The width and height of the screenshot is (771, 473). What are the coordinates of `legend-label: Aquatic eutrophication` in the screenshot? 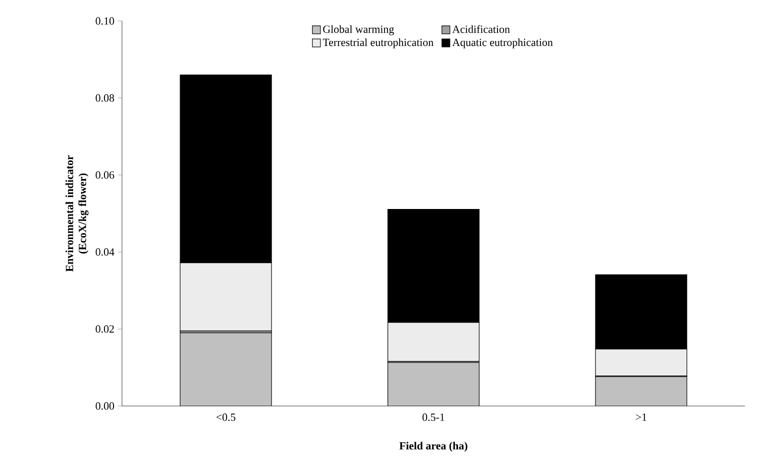 It's located at (502, 43).